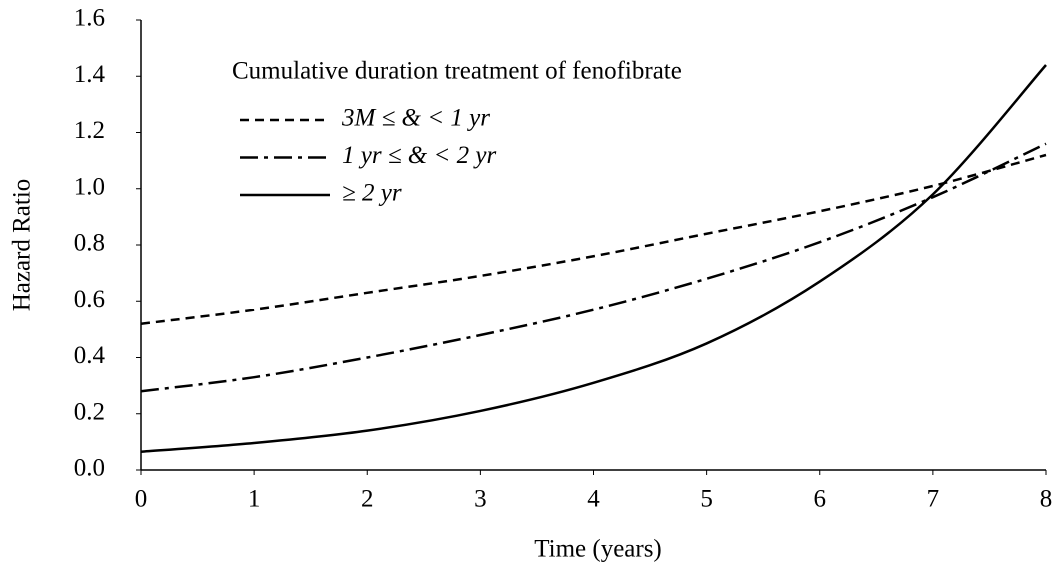 This screenshot has height=576, width=1059. I want to click on x-tick-label: 4, so click(593, 499).